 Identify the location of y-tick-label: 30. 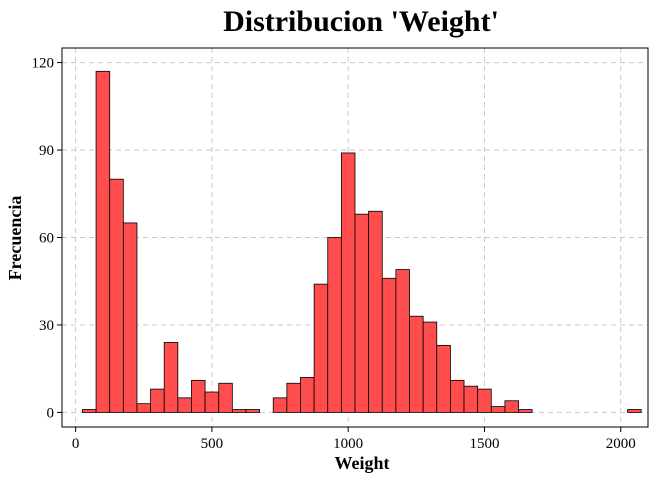
(46, 326).